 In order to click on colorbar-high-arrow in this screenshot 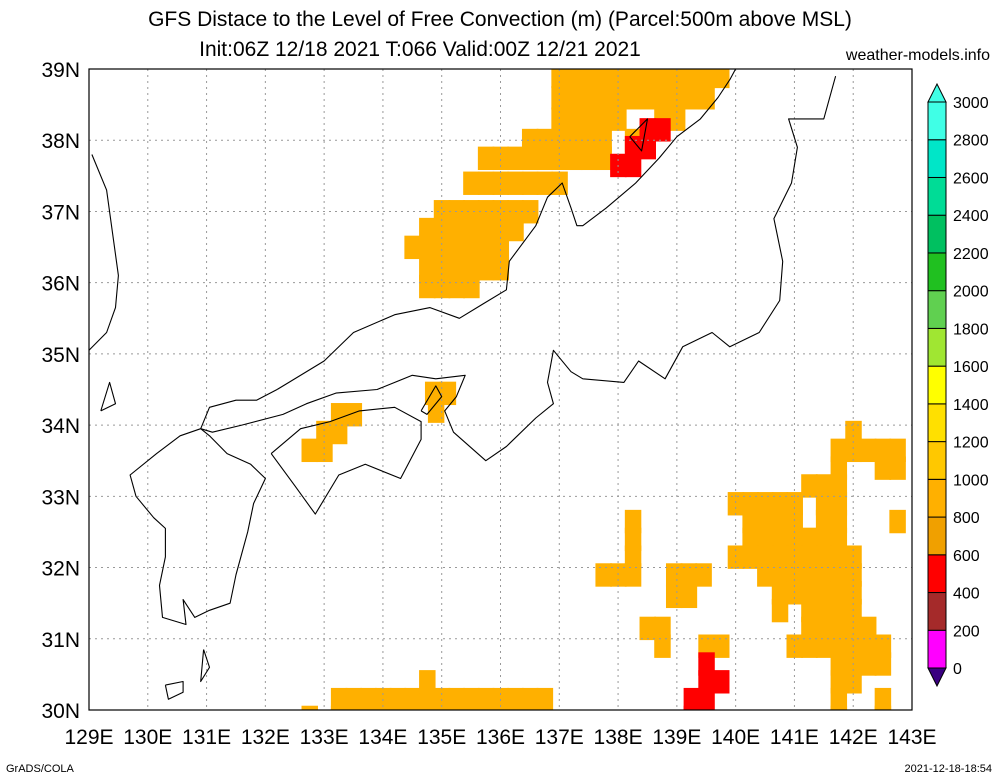, I will do `click(937, 92)`.